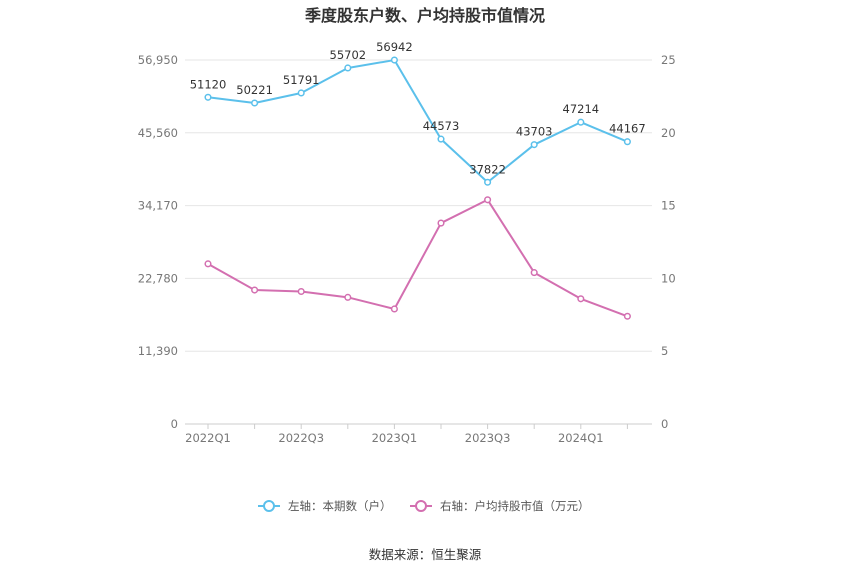 Image resolution: width=850 pixels, height=575 pixels. What do you see at coordinates (424, 15) in the screenshot?
I see `chart-title: 季度股东户数、户均持股市值情况` at bounding box center [424, 15].